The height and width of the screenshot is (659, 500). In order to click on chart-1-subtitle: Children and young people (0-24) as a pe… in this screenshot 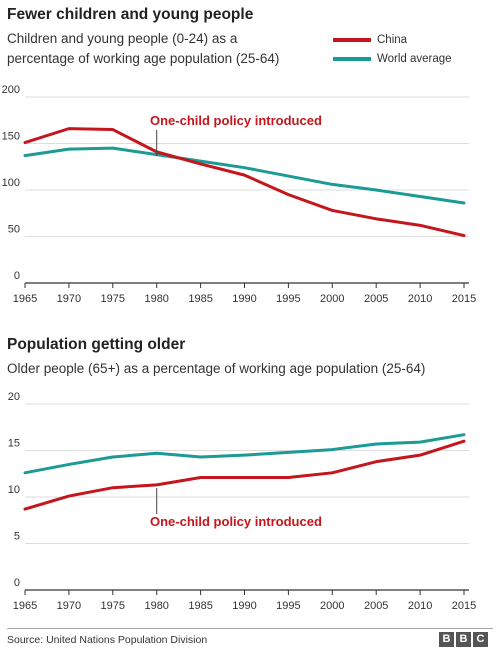, I will do `click(143, 48)`.